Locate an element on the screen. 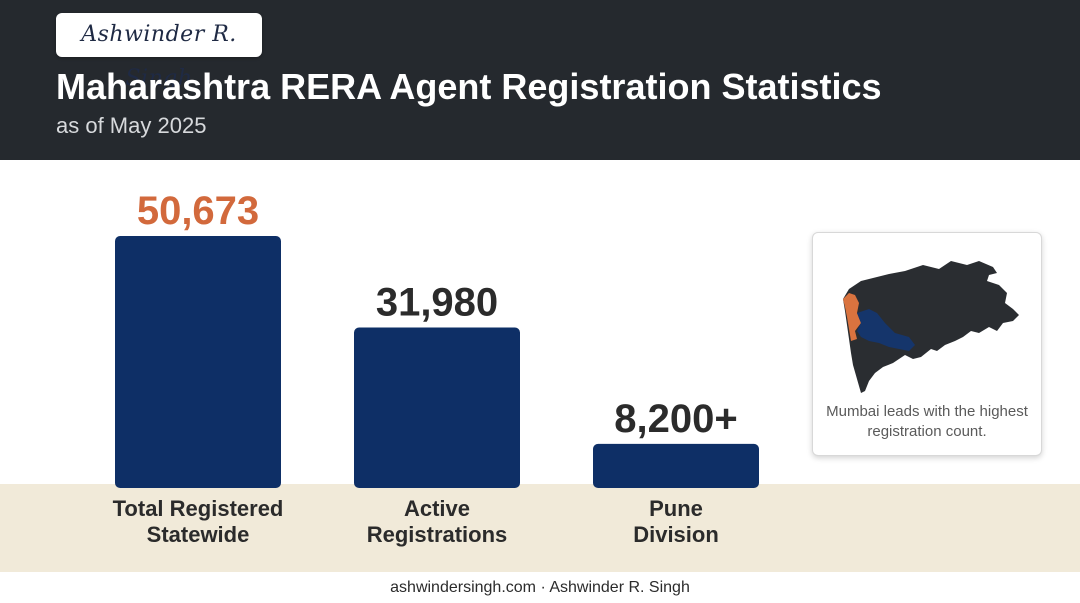  footer-credit: ashwindersingh.com · Ashwinder R. Singh is located at coordinates (540, 587).